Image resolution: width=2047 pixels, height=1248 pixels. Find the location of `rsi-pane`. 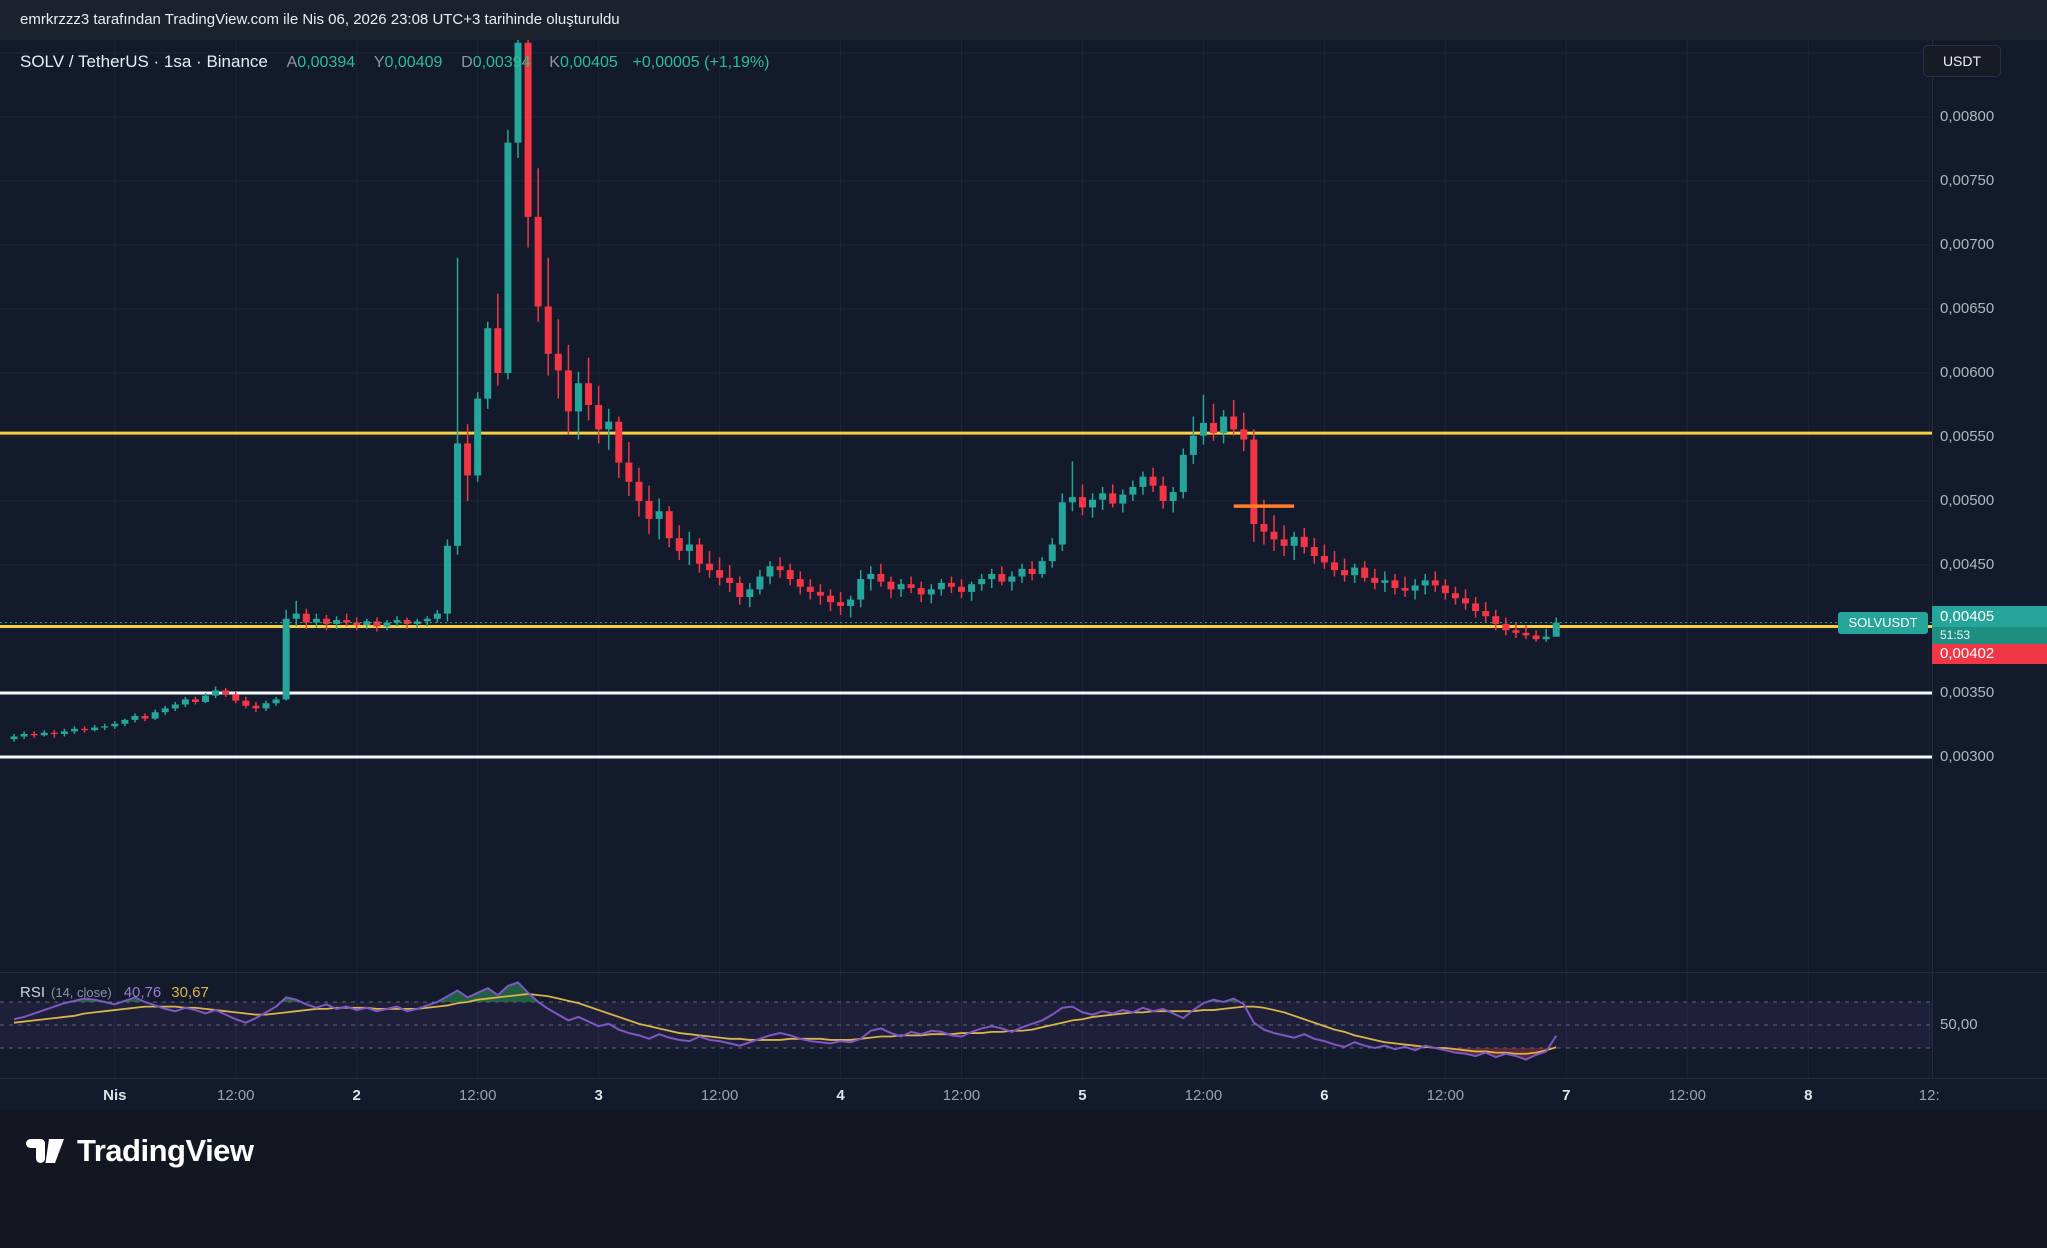

rsi-pane is located at coordinates (966, 1025).